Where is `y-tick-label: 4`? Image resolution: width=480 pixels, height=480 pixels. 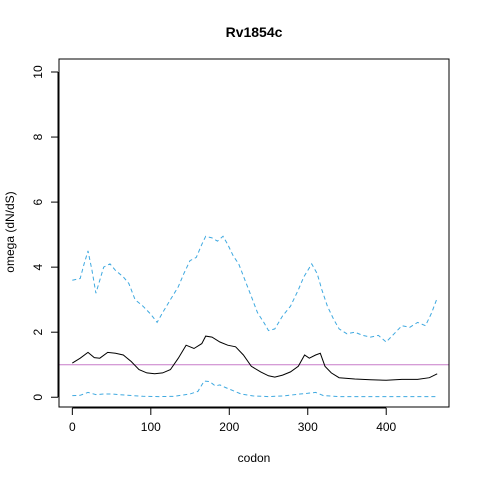 y-tick-label: 4 is located at coordinates (38, 266).